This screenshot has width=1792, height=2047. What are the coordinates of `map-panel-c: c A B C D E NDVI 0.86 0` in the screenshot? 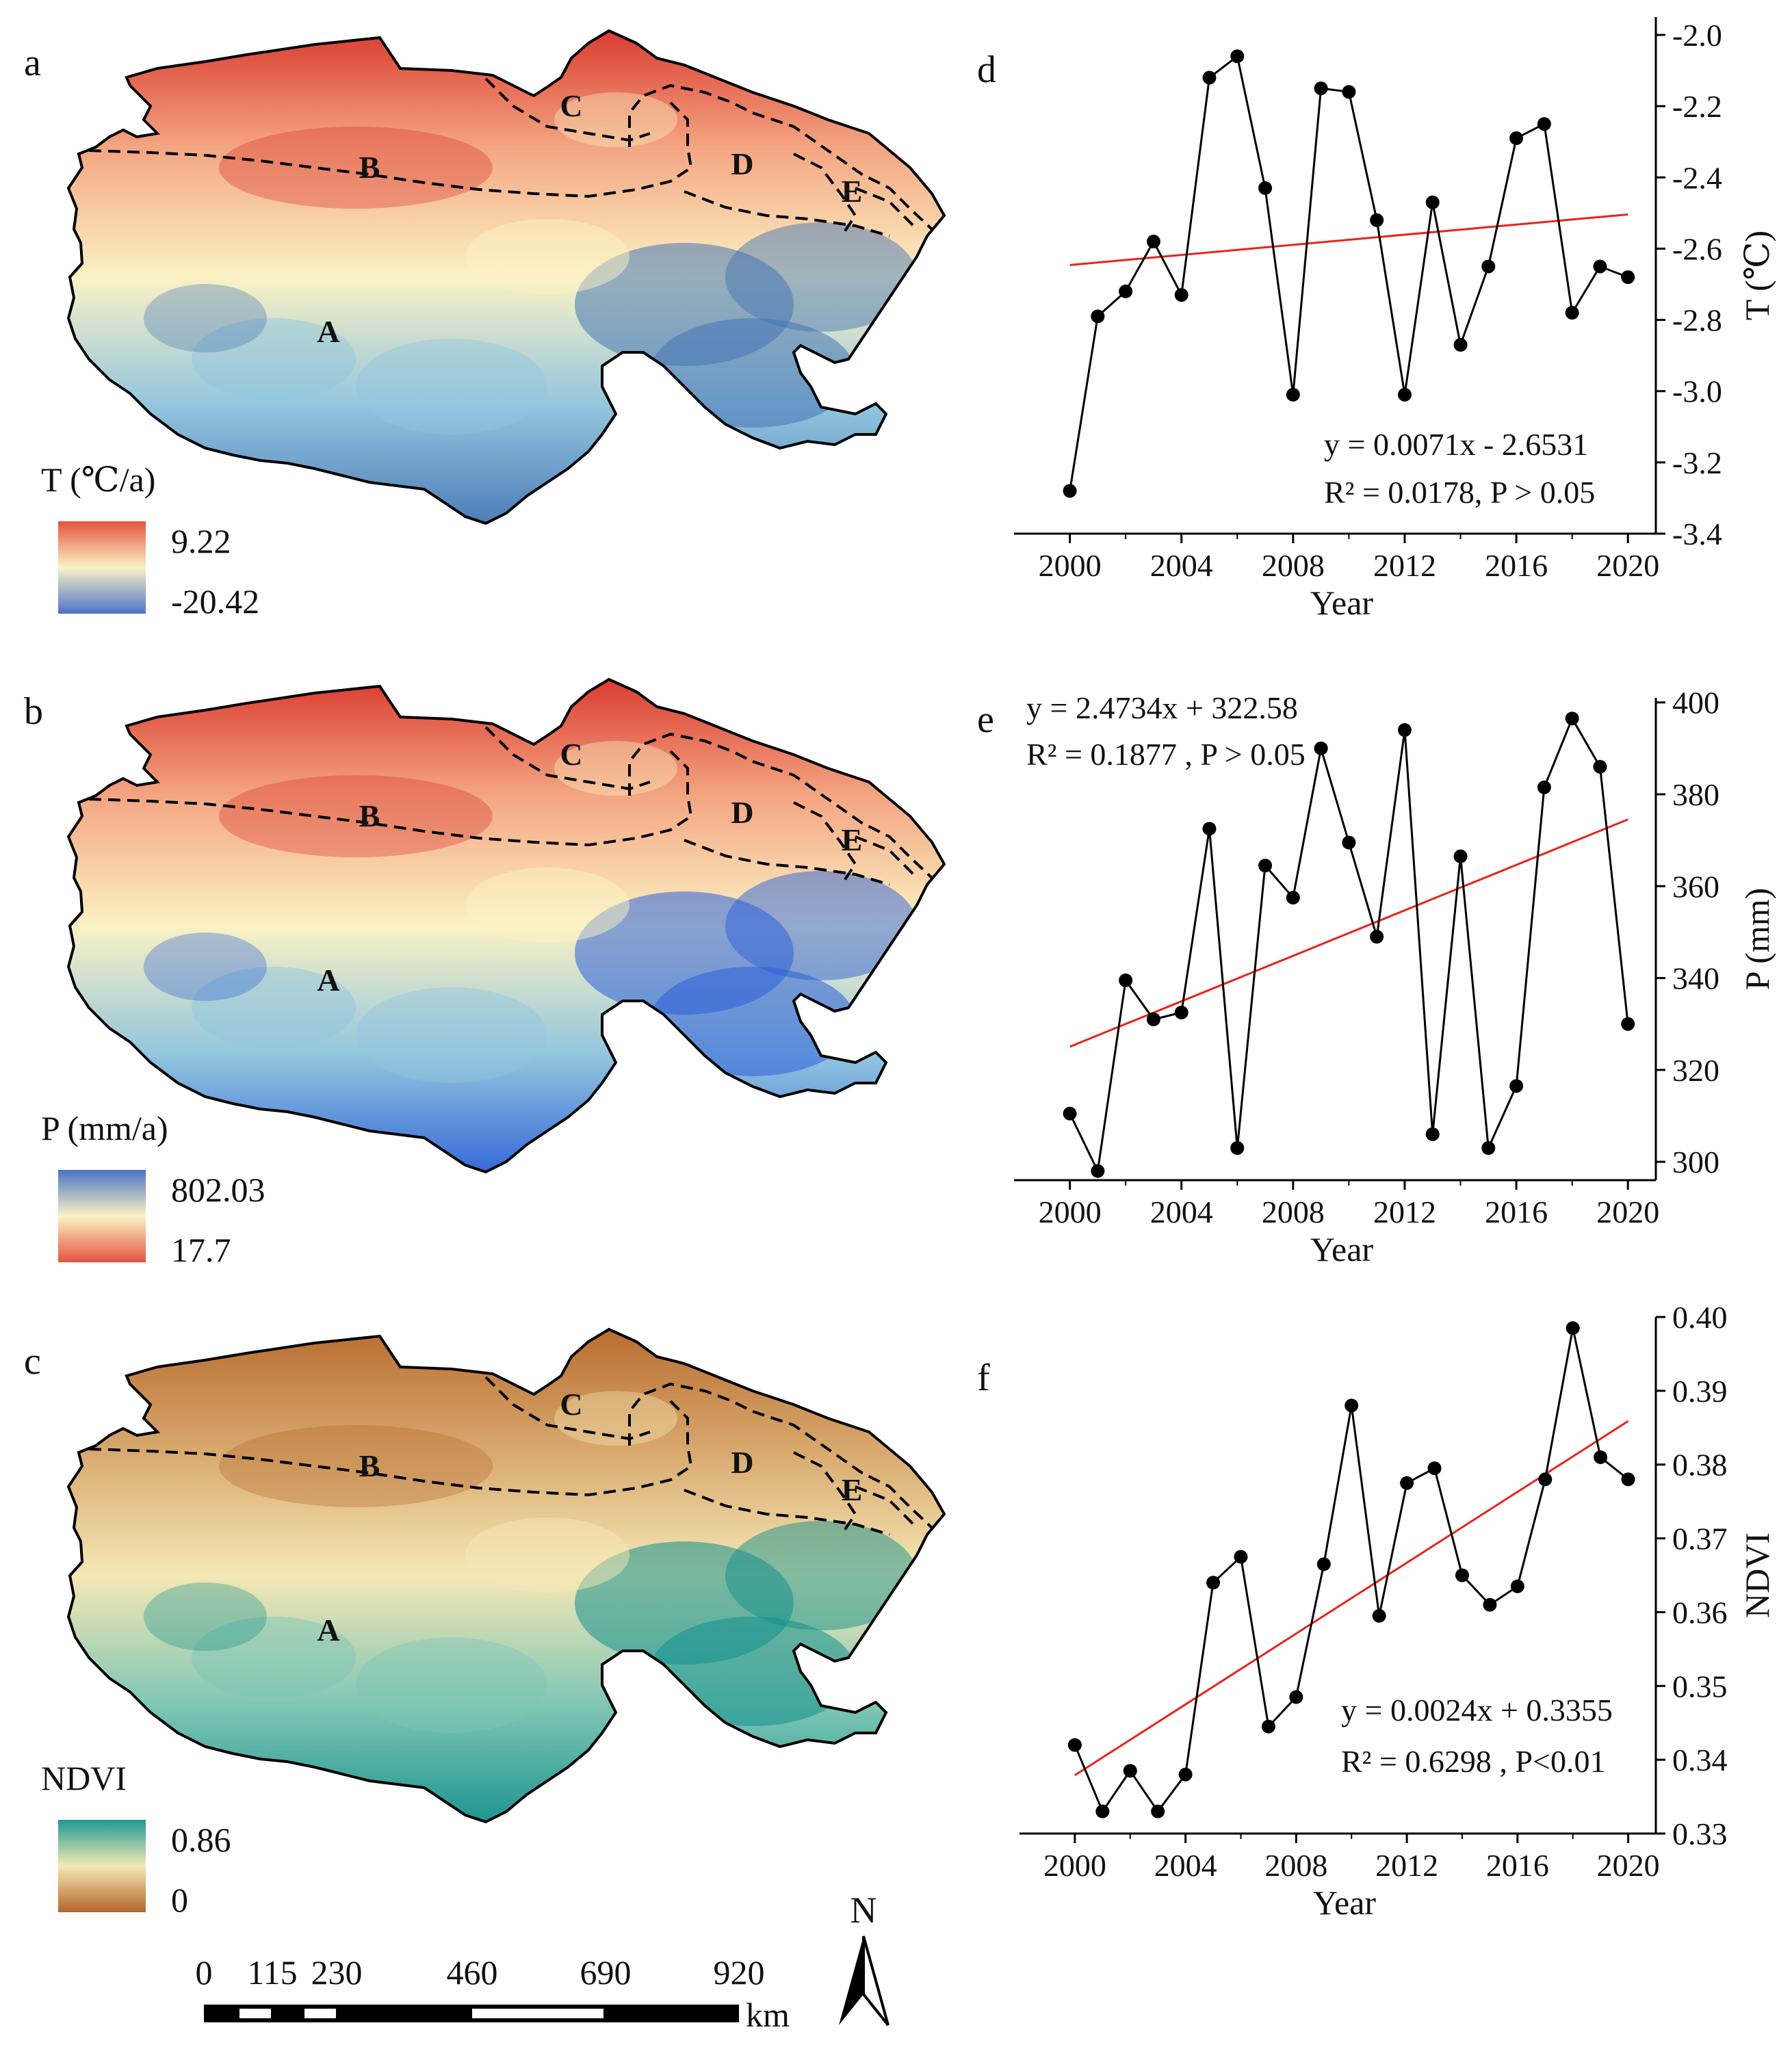 It's located at (485, 1623).